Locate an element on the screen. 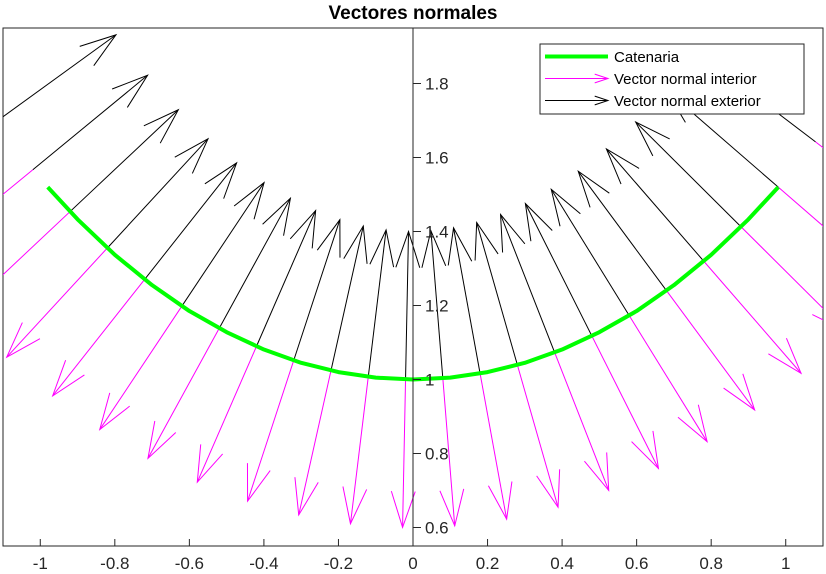  legend-label-interior: Vector normal interior is located at coordinates (685, 79).